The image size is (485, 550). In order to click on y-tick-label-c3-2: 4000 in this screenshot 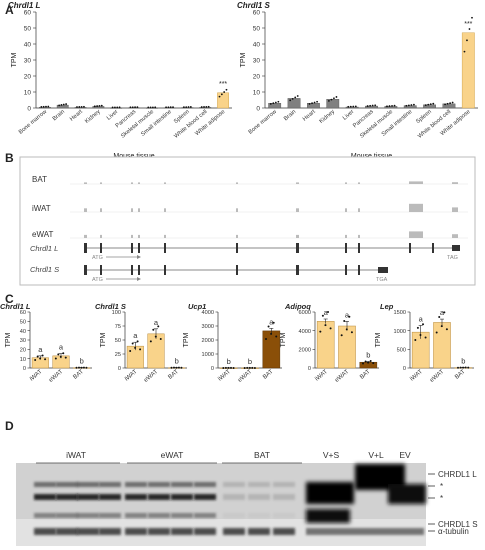, I will do `click(305, 332)`.